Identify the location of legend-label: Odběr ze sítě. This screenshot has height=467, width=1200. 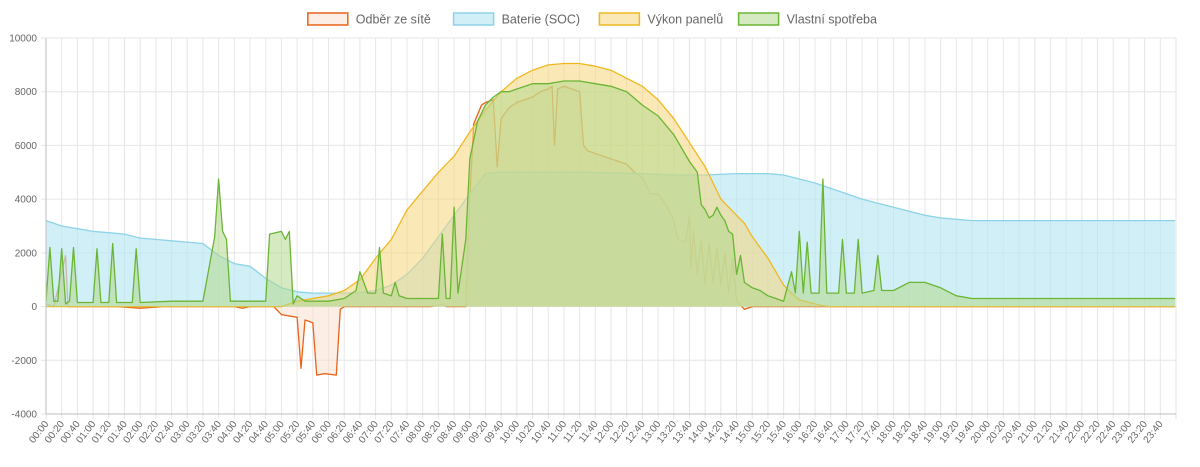
(393, 20).